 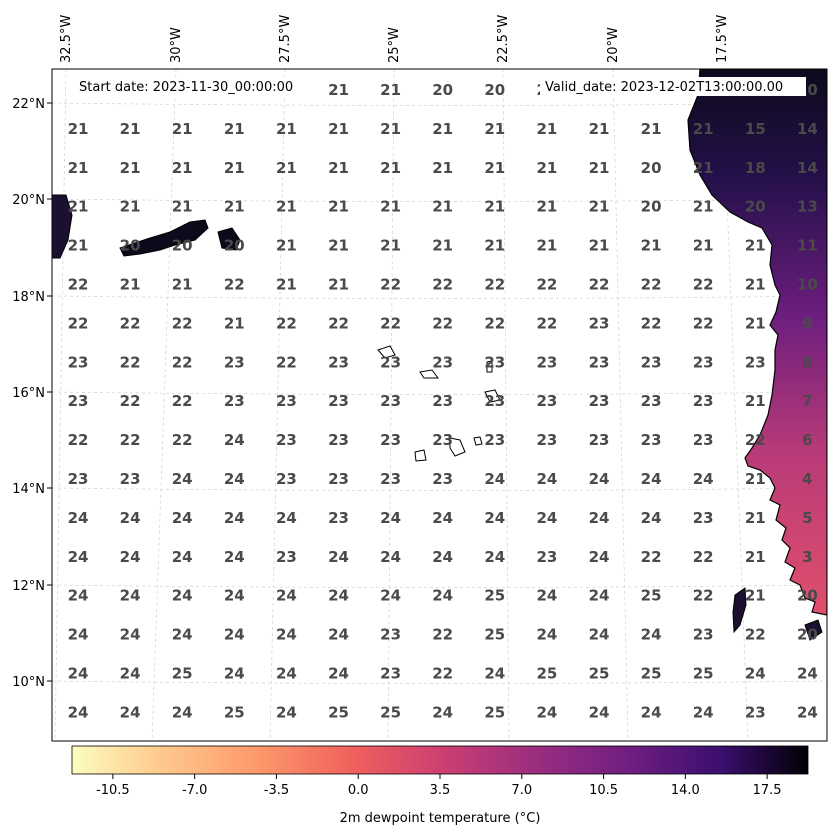 What do you see at coordinates (28, 393) in the screenshot?
I see `latitude-label: 16°N` at bounding box center [28, 393].